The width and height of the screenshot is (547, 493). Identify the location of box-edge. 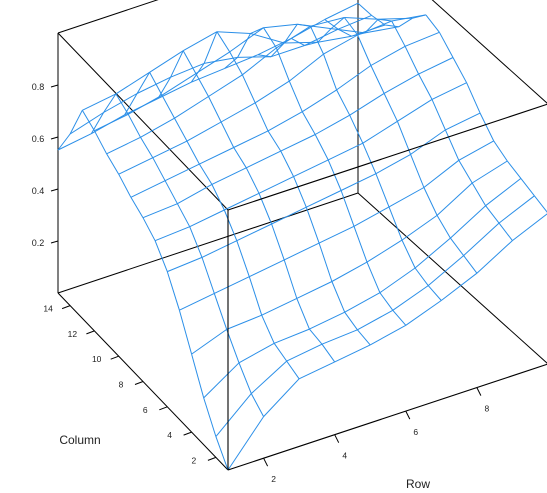
(208, 243).